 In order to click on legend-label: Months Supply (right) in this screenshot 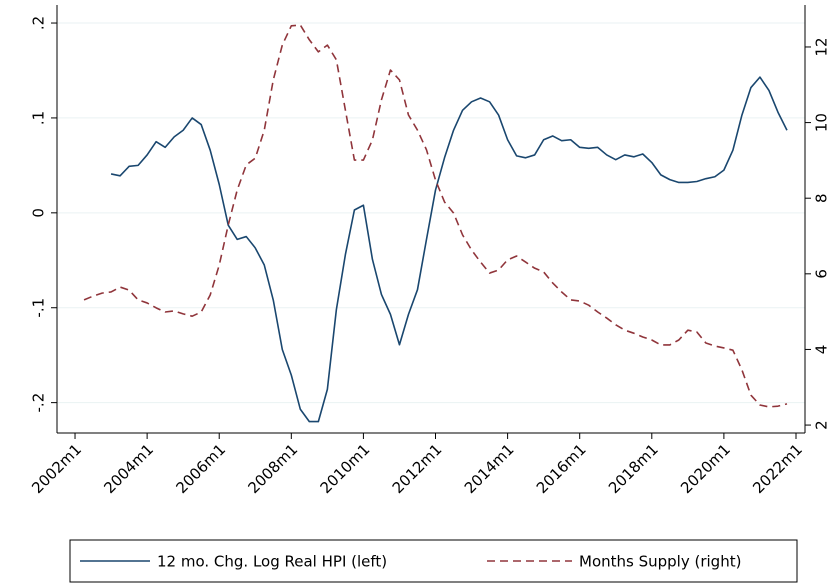, I will do `click(660, 562)`.